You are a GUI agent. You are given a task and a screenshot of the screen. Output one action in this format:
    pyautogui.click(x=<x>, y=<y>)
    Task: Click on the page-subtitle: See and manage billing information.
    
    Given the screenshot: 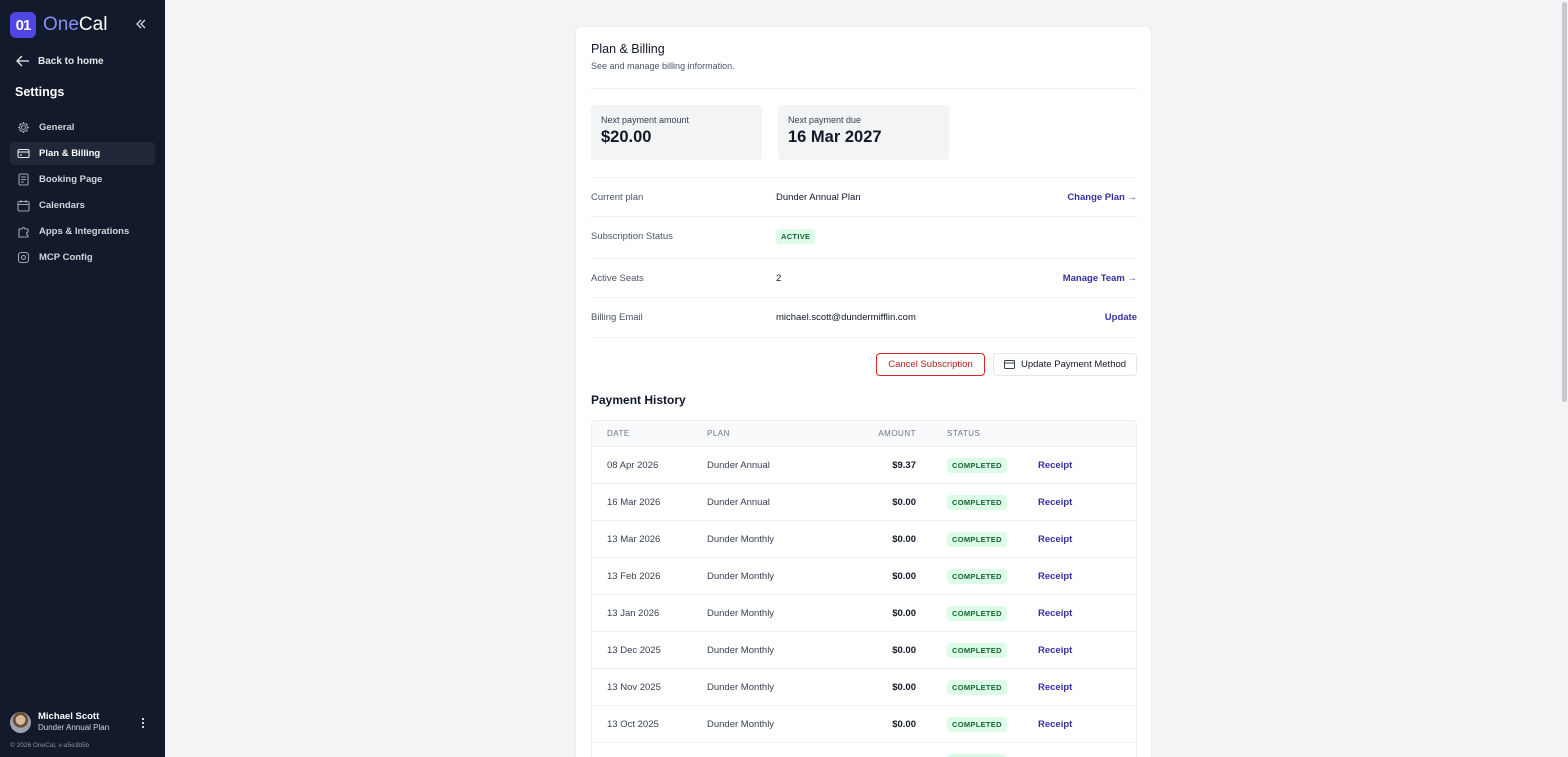 What is the action you would take?
    pyautogui.click(x=663, y=66)
    